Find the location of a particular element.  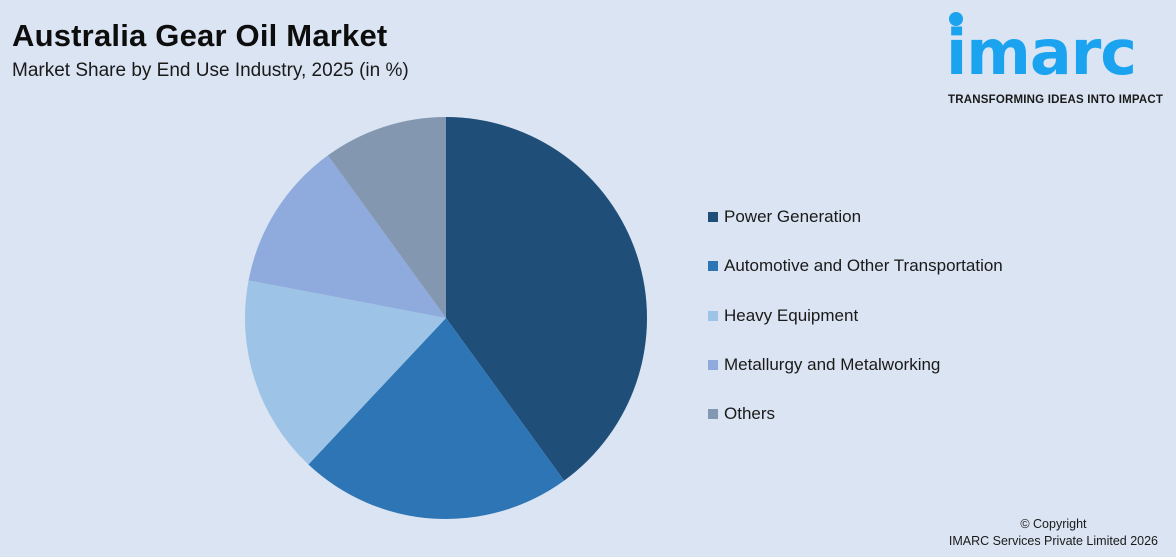

pie-slice-metallurgy-and-metalworking is located at coordinates (347, 236).